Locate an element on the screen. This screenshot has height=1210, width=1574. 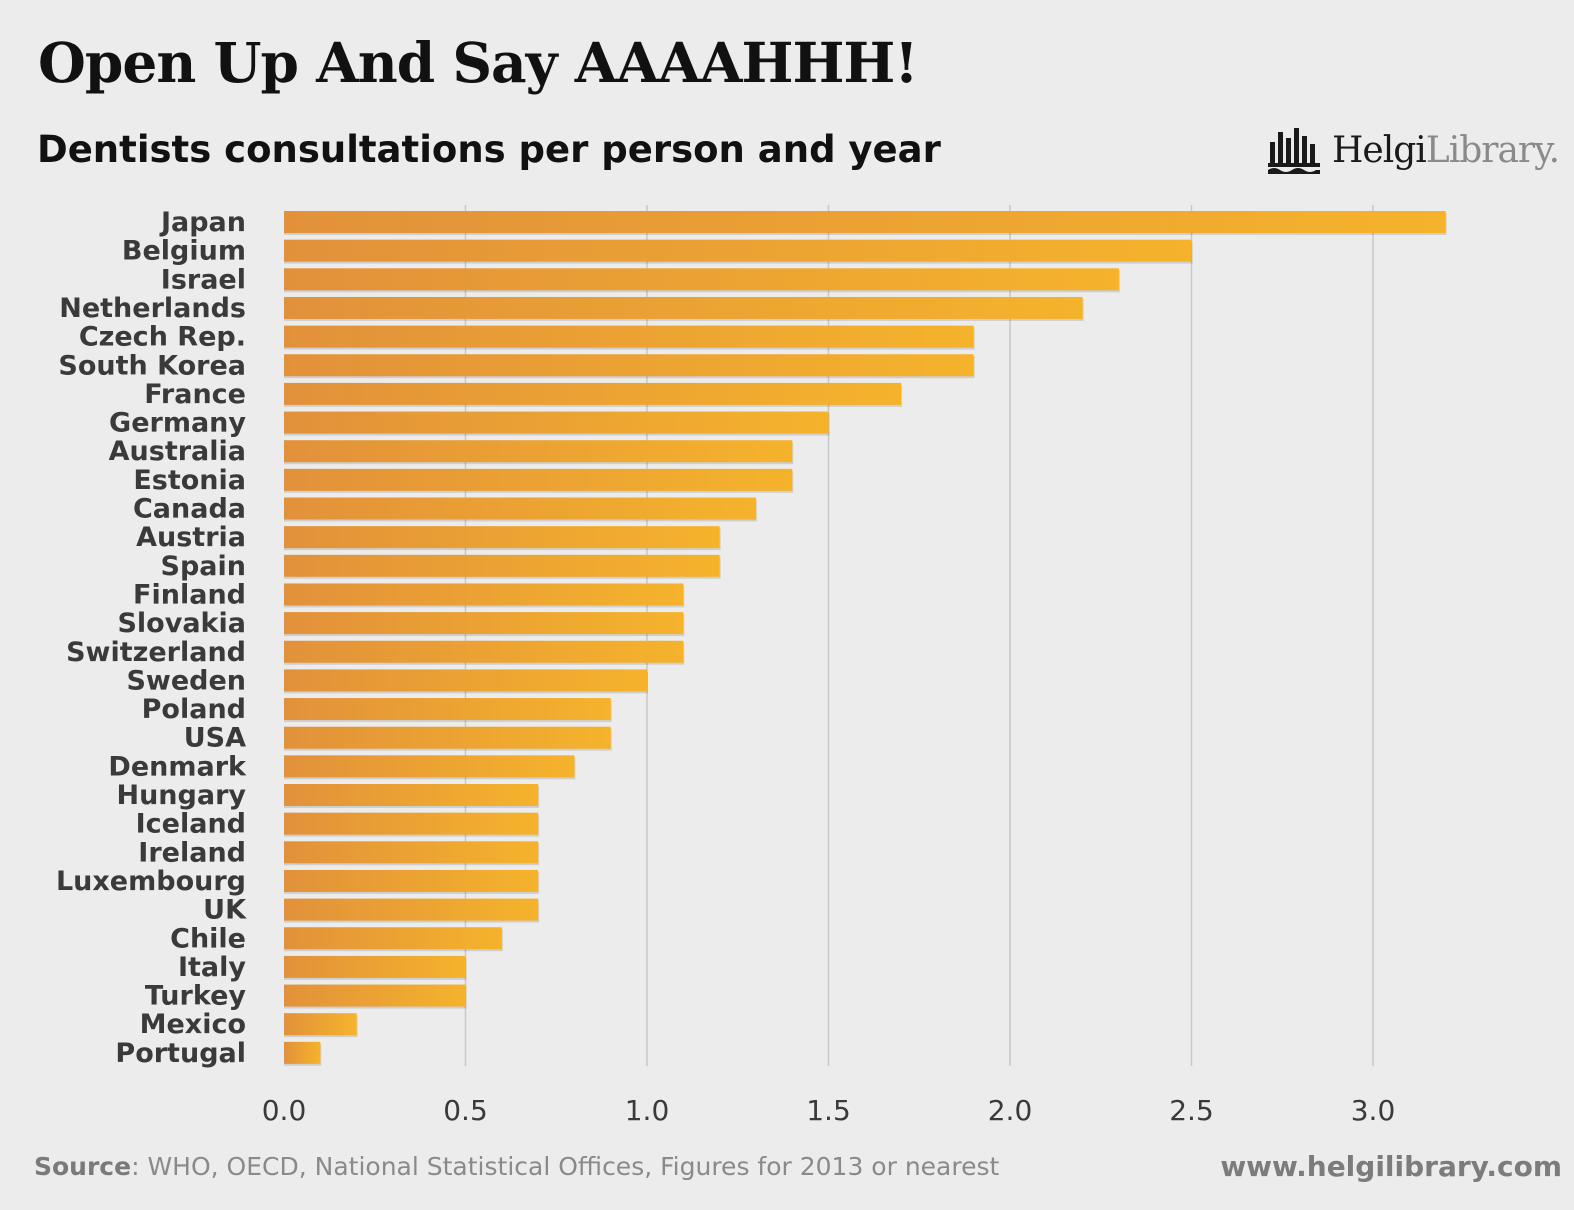
bar-hungary is located at coordinates (411, 795).